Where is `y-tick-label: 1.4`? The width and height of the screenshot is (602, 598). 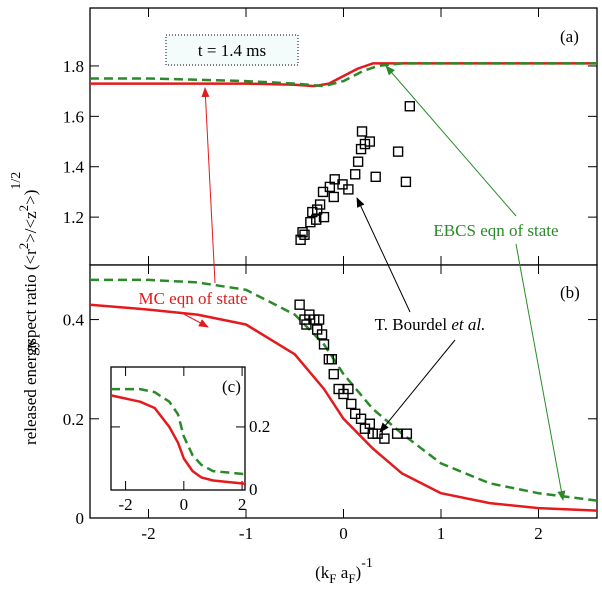
y-tick-label: 1.4 is located at coordinates (74, 167).